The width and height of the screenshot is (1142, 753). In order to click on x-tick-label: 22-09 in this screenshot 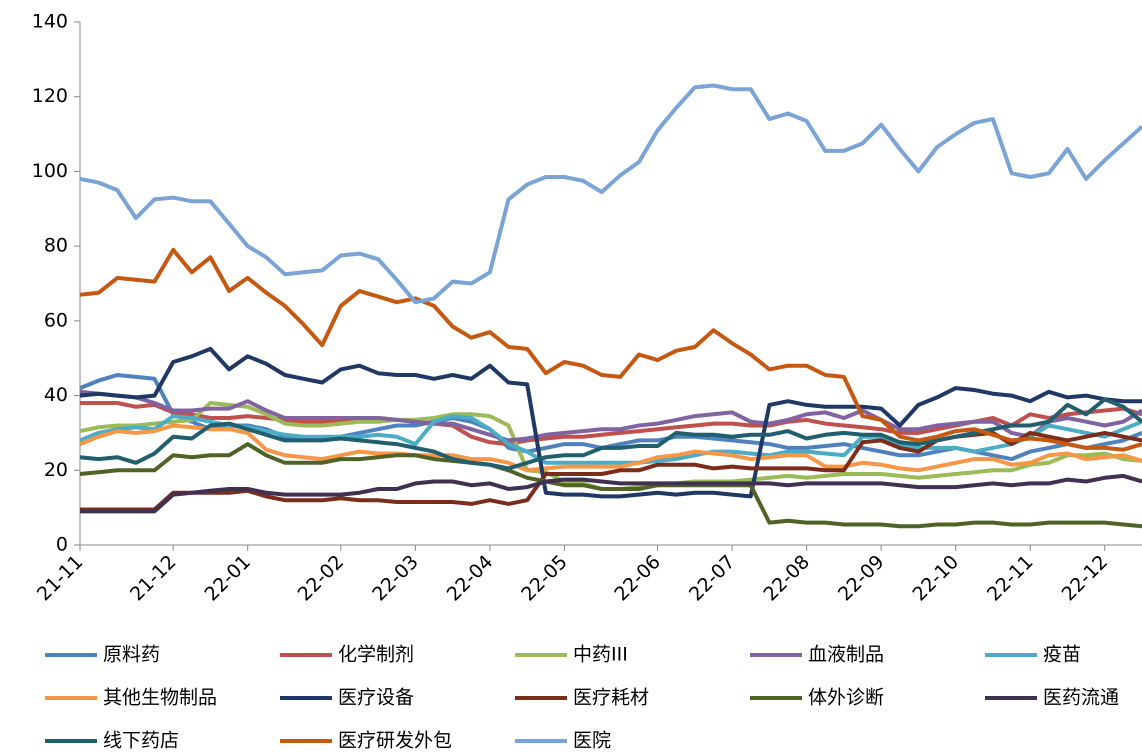, I will do `click(861, 578)`.